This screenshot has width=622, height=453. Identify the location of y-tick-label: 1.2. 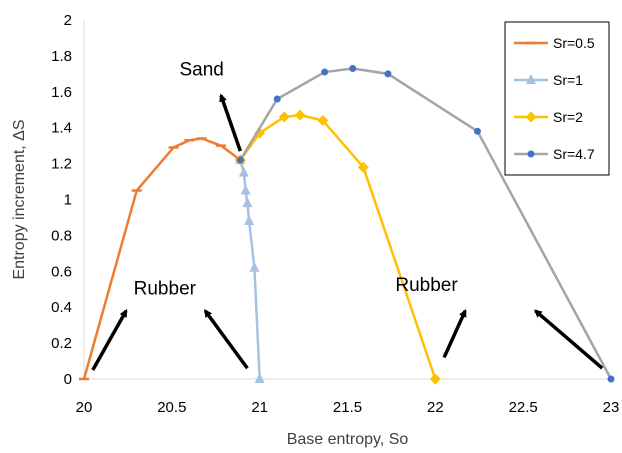
(61, 164).